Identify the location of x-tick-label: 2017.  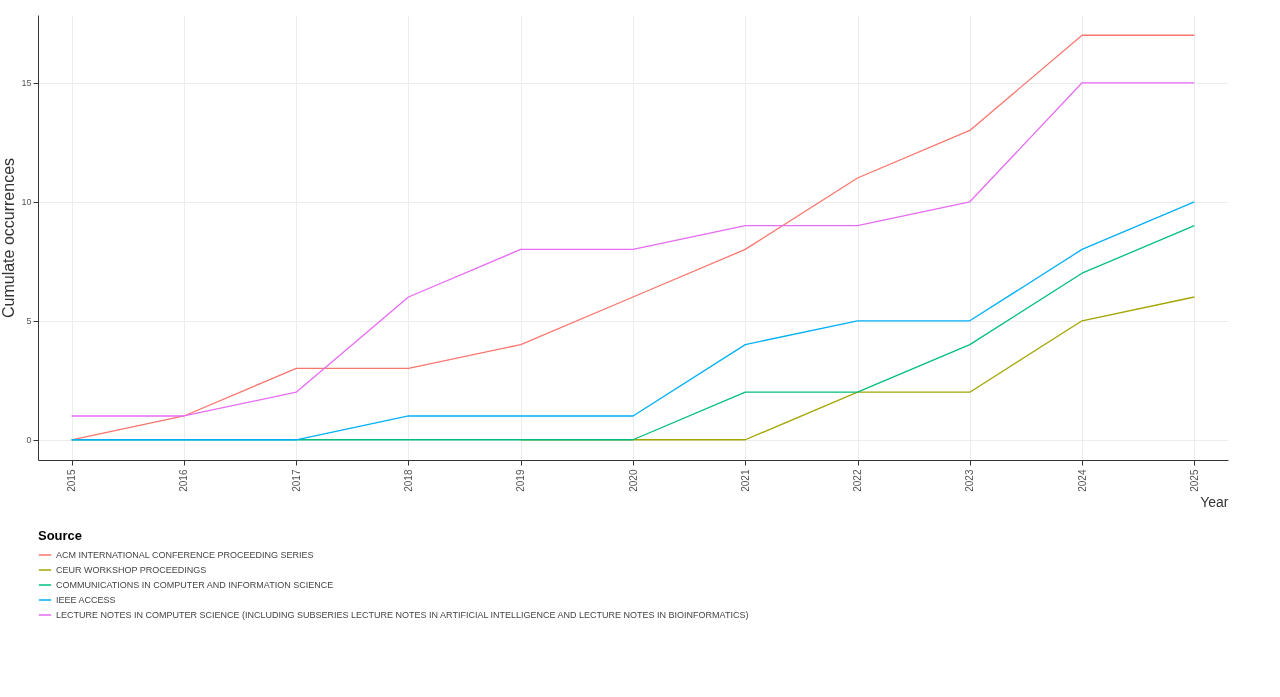
(296, 480).